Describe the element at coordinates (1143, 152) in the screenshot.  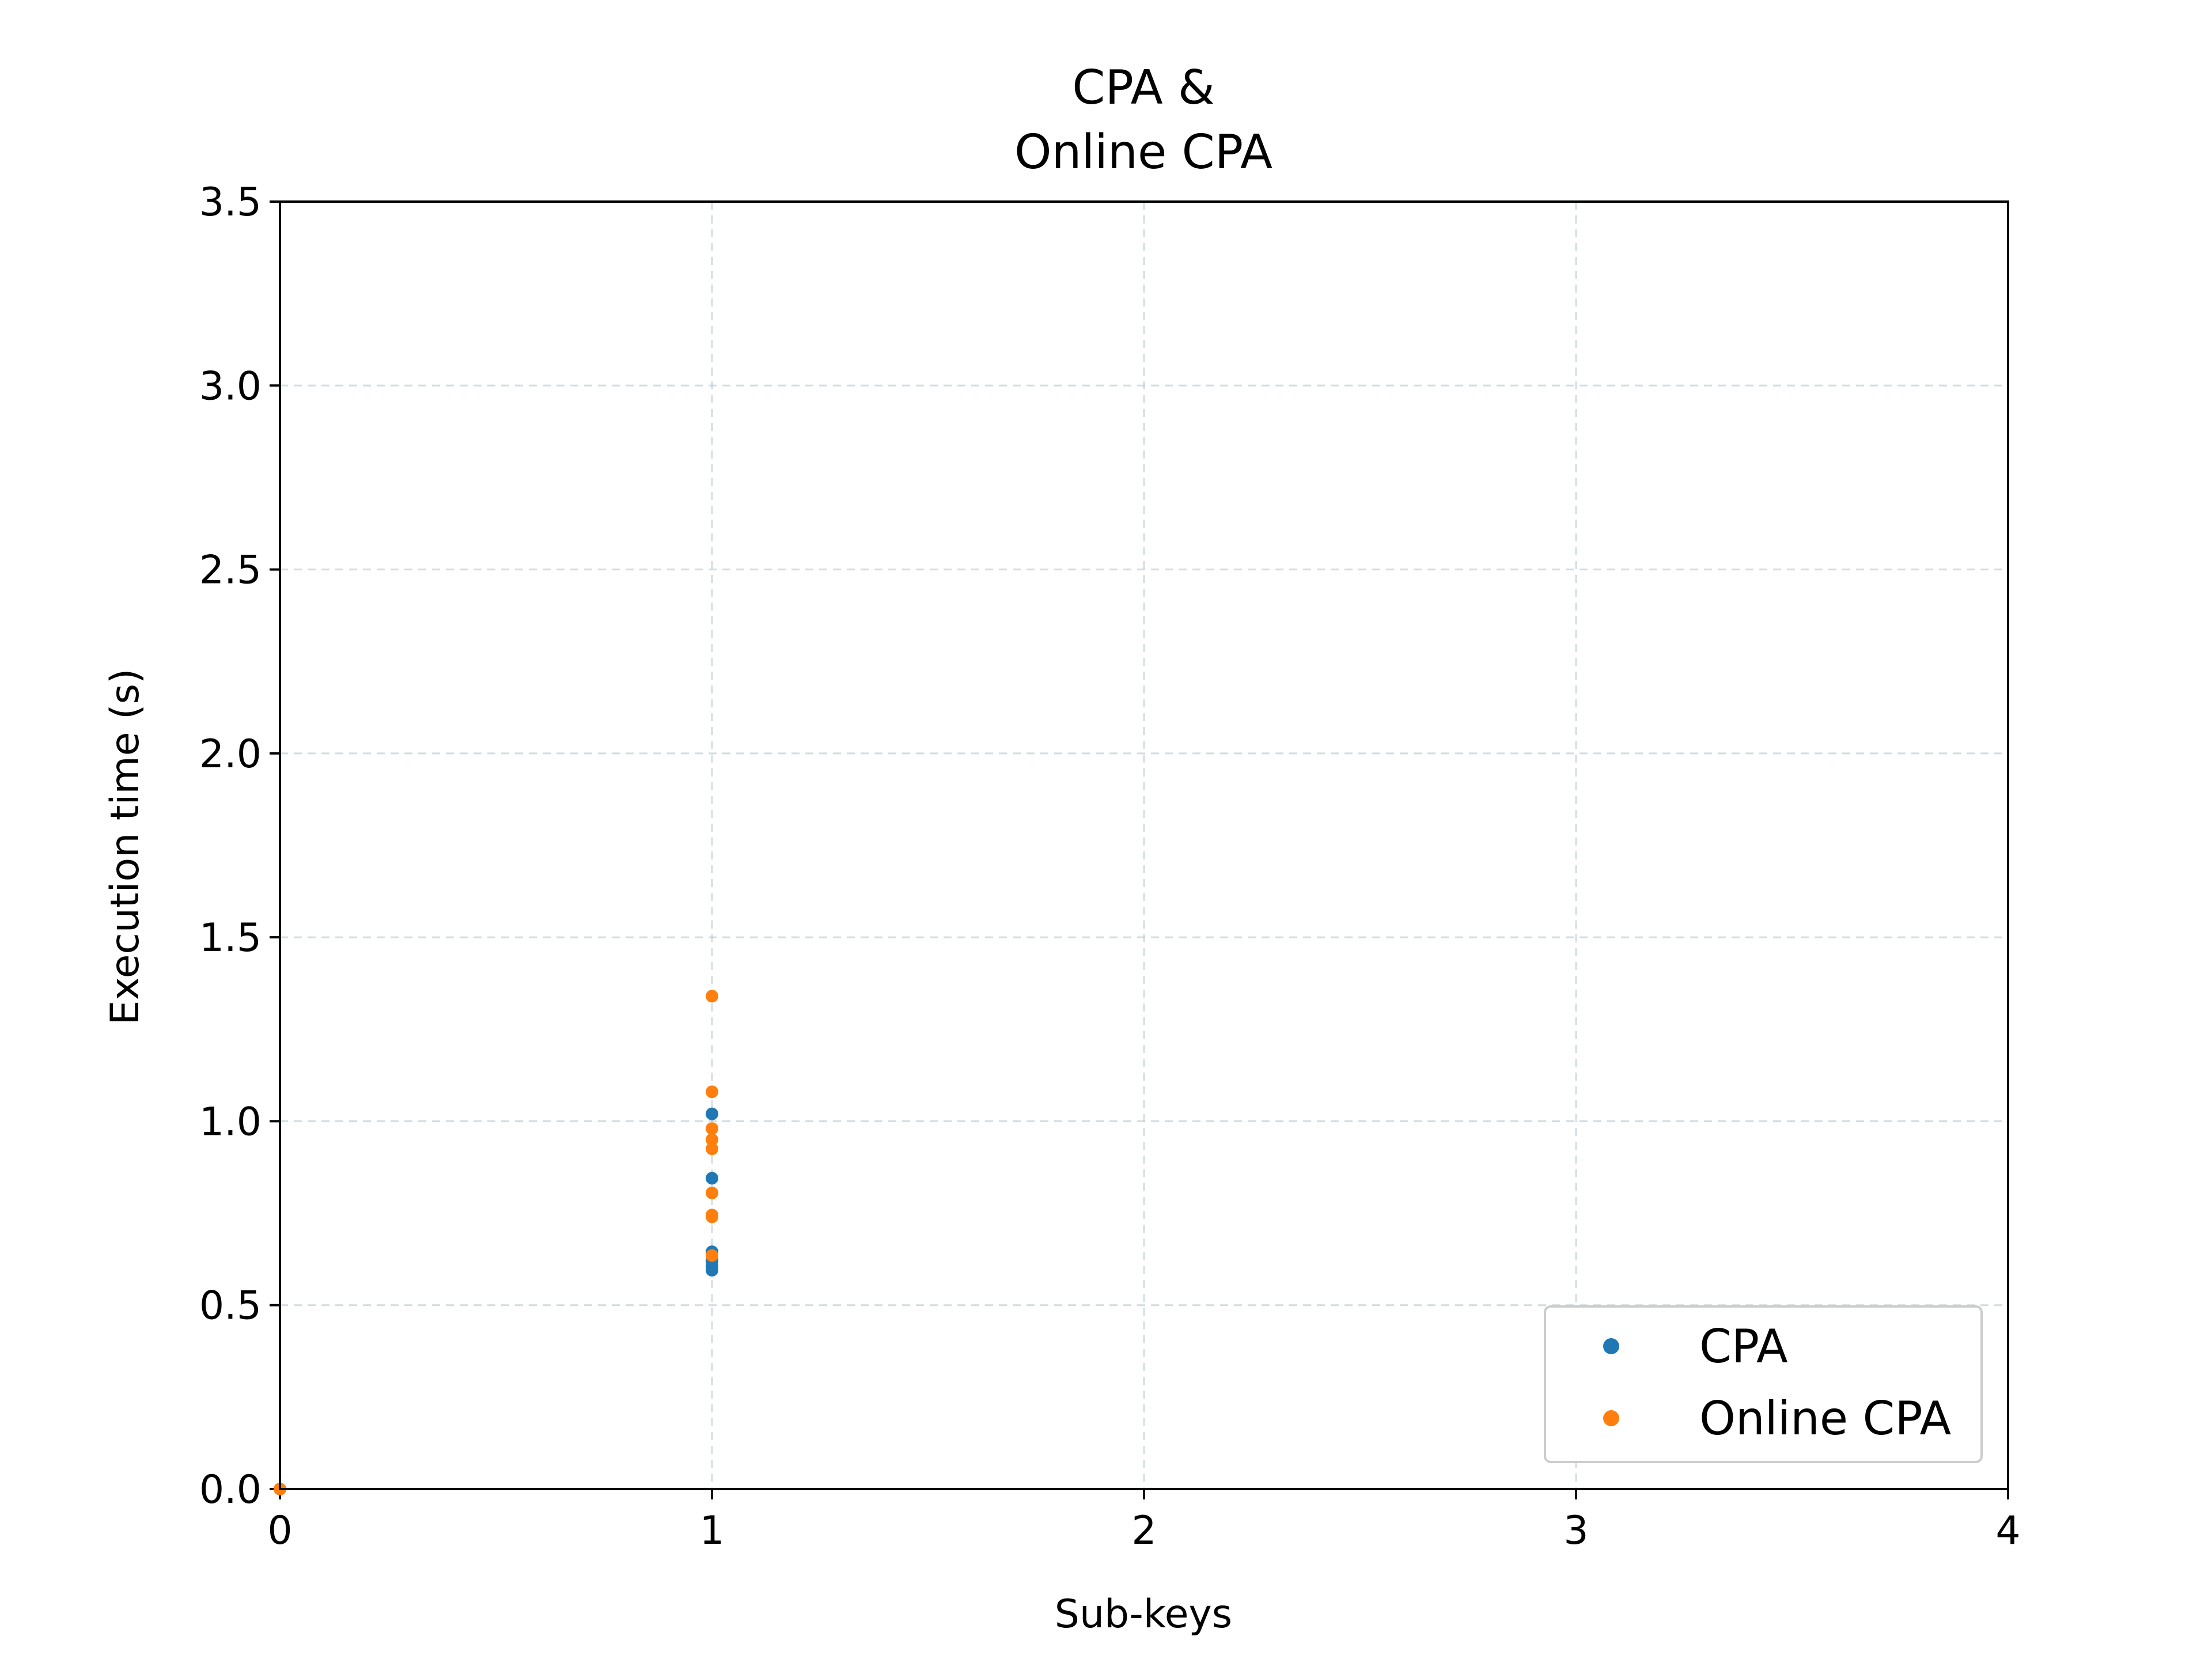
I see `chart-title-line-2: Online CPA` at that location.